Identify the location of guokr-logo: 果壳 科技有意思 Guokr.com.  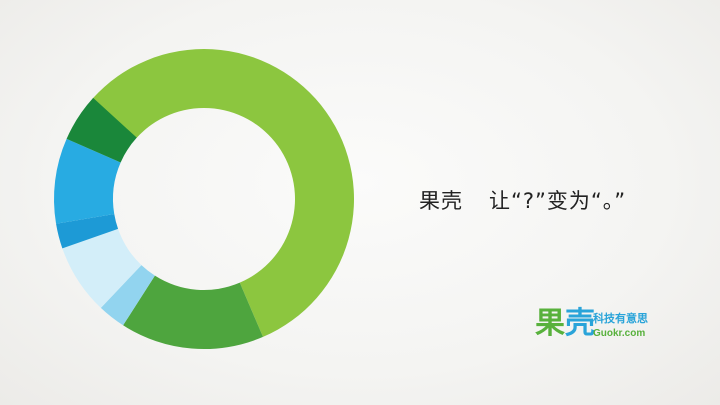
(600, 326).